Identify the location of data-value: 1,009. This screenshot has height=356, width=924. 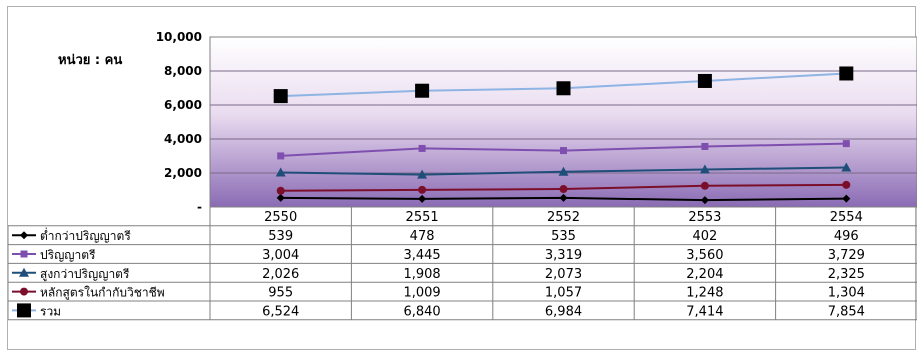
(421, 293).